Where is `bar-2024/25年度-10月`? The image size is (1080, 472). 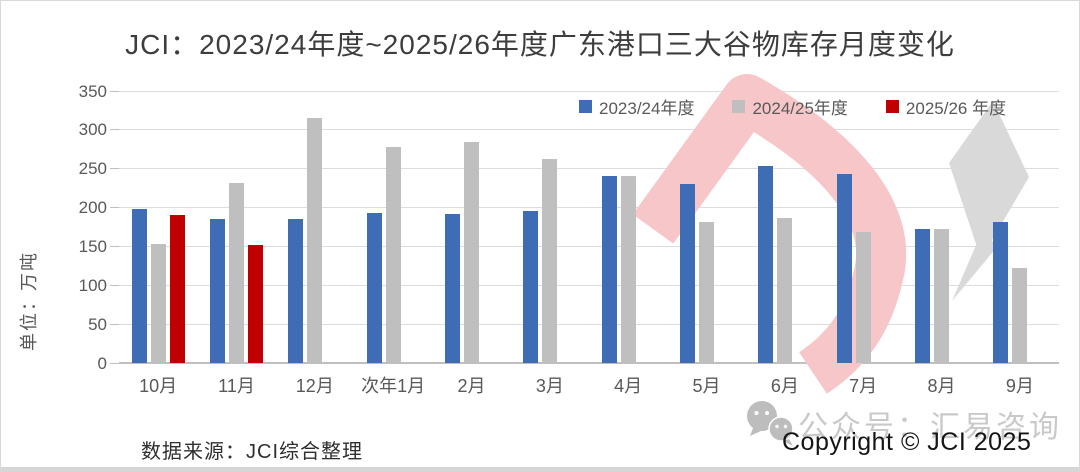
bar-2024/25年度-10月 is located at coordinates (158, 303).